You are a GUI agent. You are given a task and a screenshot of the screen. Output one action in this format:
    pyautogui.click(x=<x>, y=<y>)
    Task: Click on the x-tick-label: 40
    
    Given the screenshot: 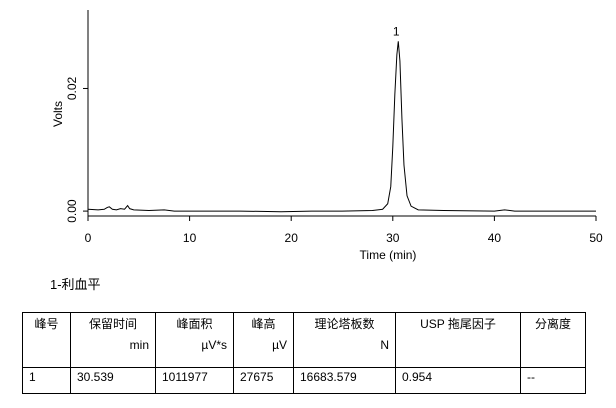 What is the action you would take?
    pyautogui.click(x=495, y=238)
    